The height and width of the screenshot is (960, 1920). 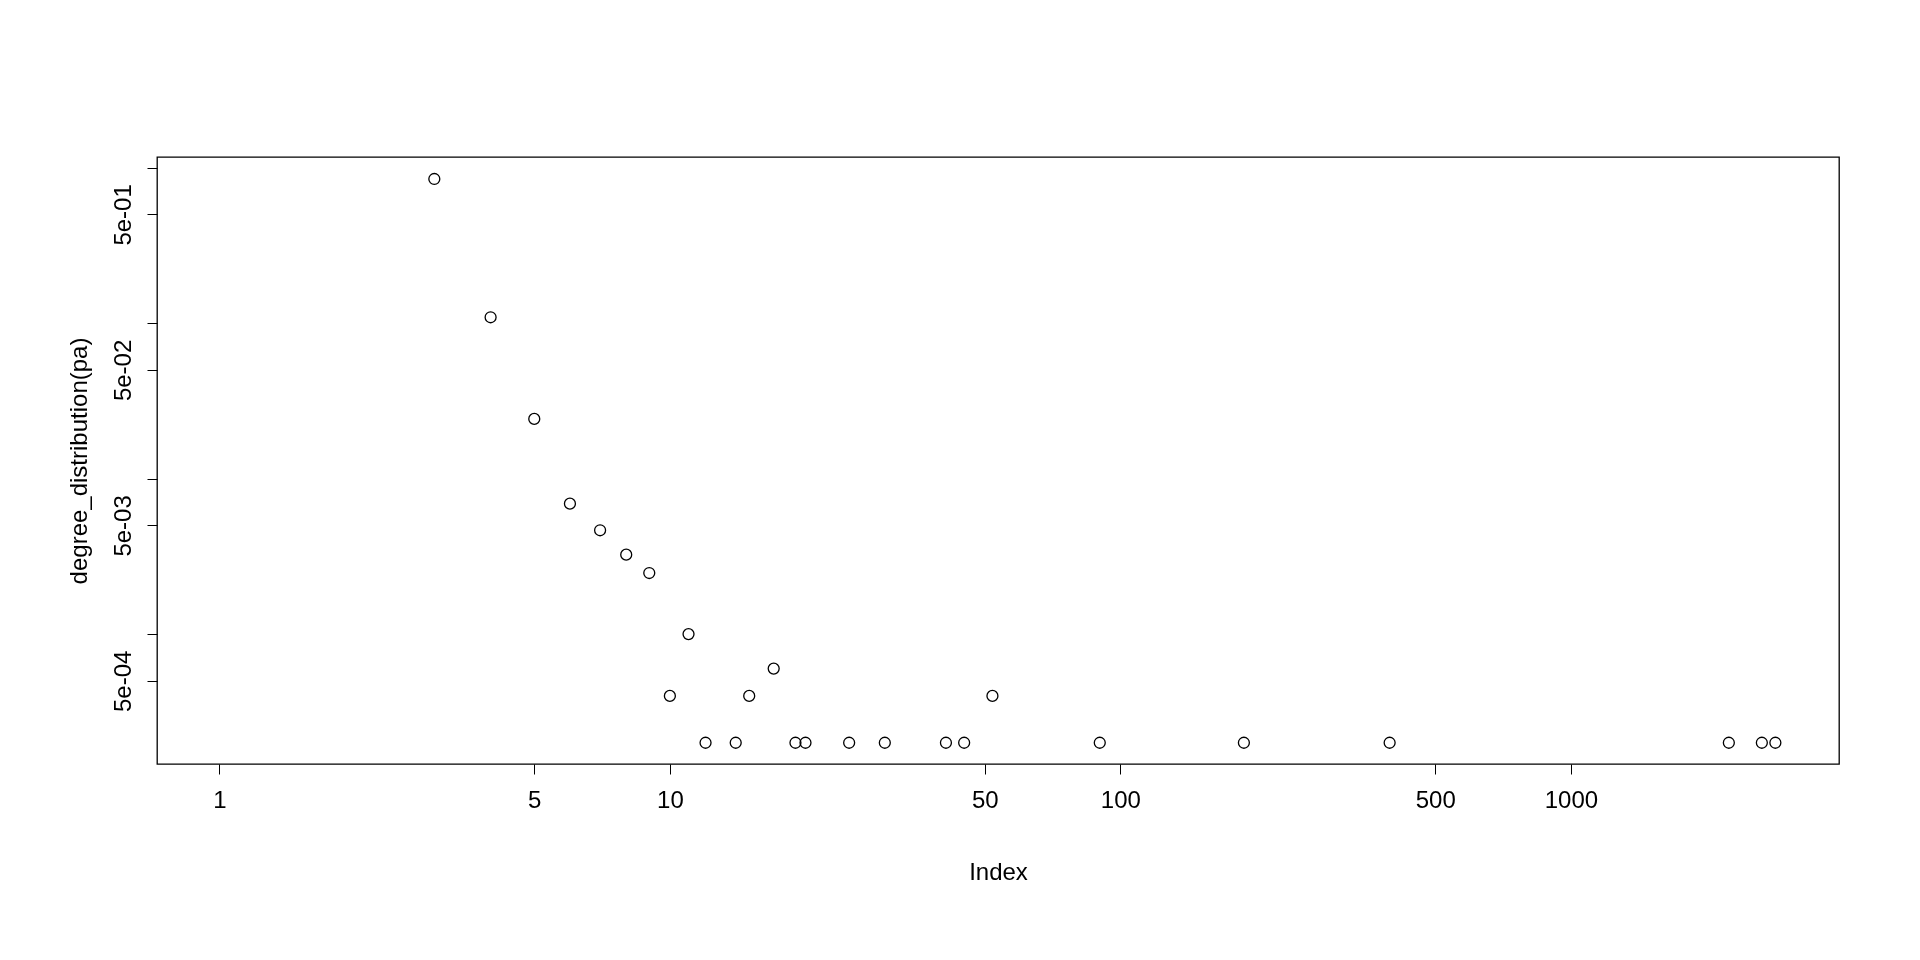 What do you see at coordinates (78, 461) in the screenshot?
I see `y-axis-title: degree_distribution(pa)` at bounding box center [78, 461].